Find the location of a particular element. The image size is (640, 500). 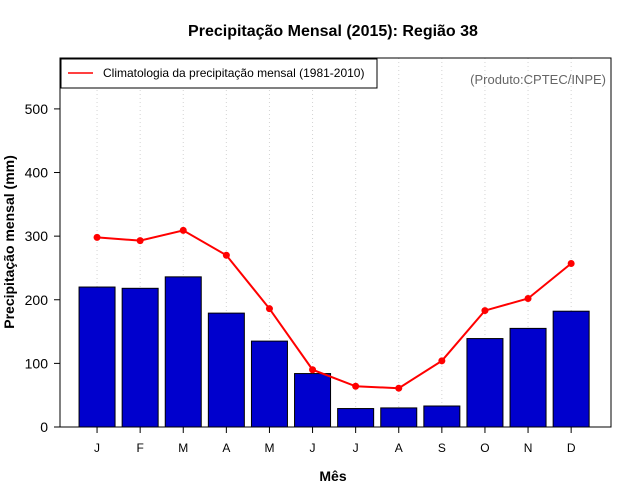

y-tick-label: 100 is located at coordinates (37, 363).